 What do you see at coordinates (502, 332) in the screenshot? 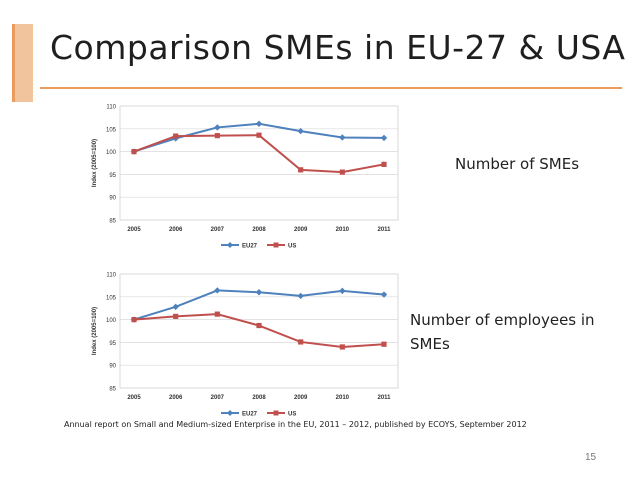
I see `label-number-of-employees: Number of employees in SMEs` at bounding box center [502, 332].